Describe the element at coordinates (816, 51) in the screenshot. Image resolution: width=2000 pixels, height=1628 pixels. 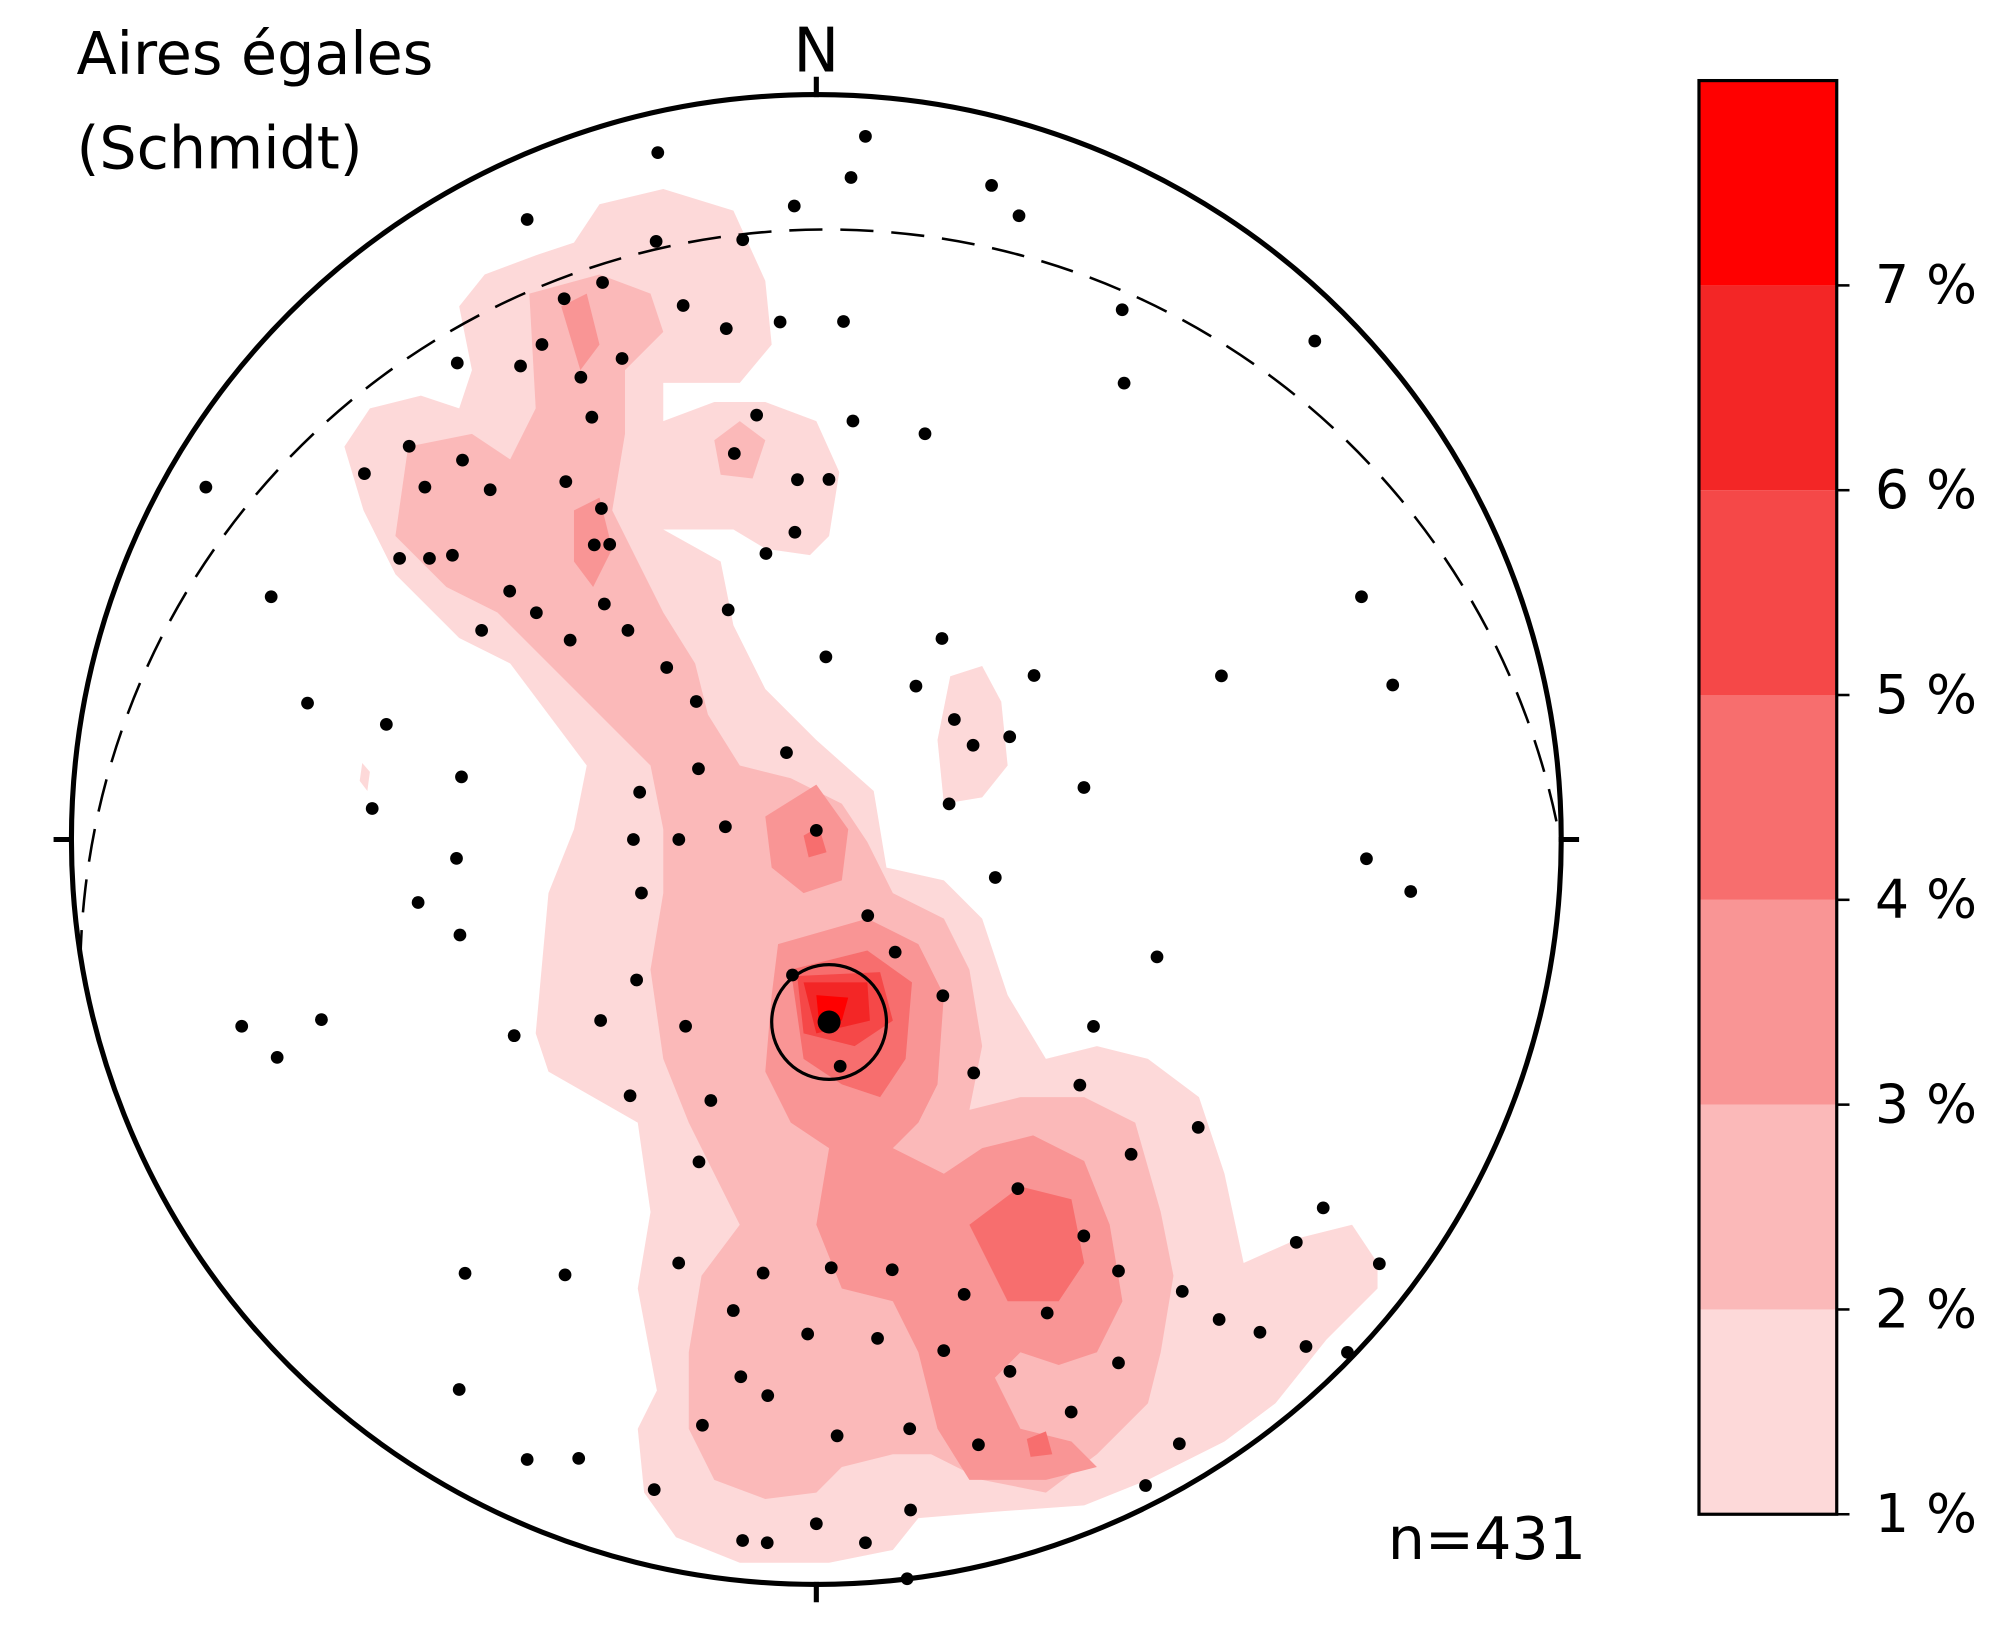
I see `north-label: N` at that location.